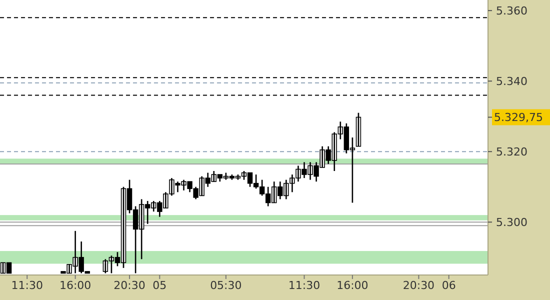 This screenshot has width=550, height=300. What do you see at coordinates (512, 81) in the screenshot?
I see `y-tick-label: 5.340` at bounding box center [512, 81].